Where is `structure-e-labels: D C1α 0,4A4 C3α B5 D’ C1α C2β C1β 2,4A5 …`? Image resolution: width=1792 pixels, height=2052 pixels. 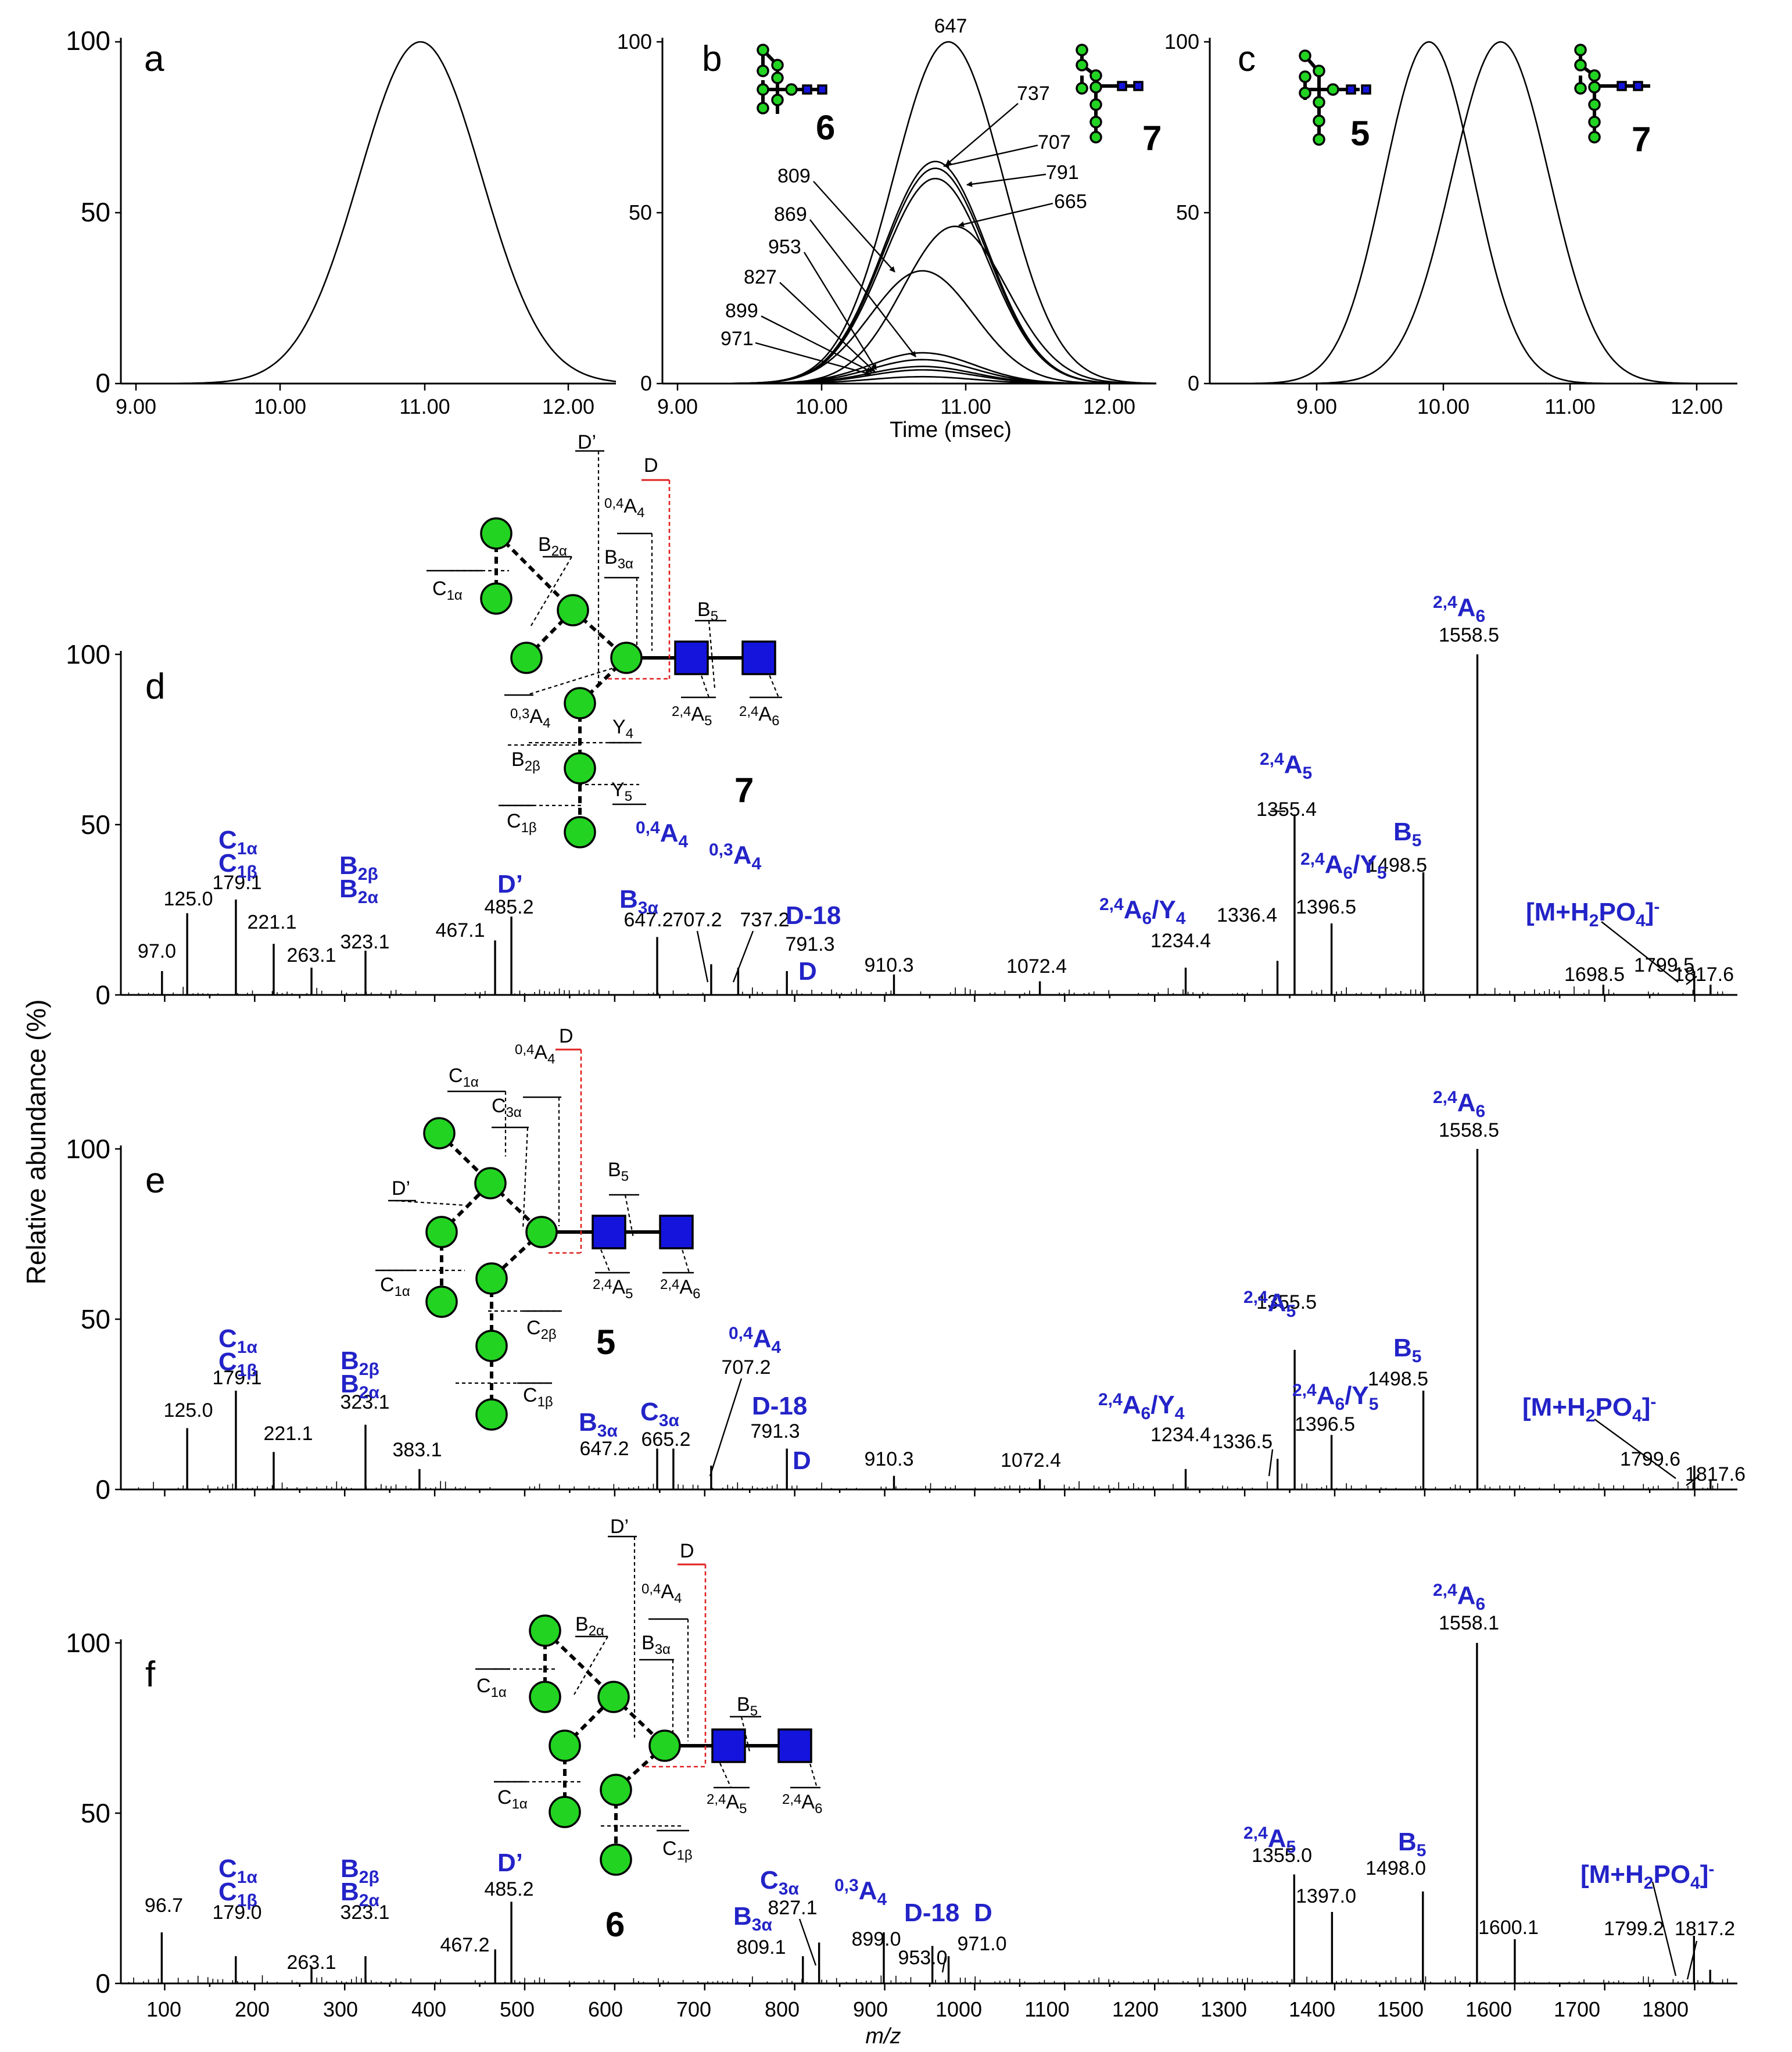 structure-e-labels: D C1α 0,4A4 C3α B5 D’ C1α C2β C1β 2,4A5 … is located at coordinates (540, 1217).